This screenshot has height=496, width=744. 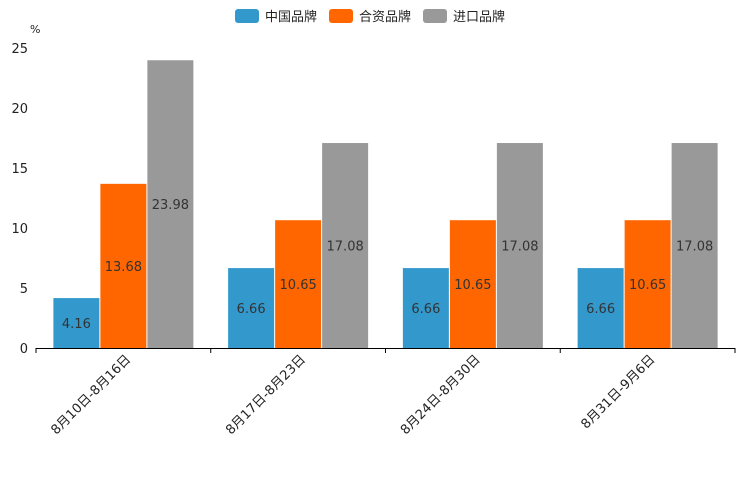 What do you see at coordinates (19, 199) in the screenshot?
I see `y-axis-ticks: 0 5 10 15 20 25` at bounding box center [19, 199].